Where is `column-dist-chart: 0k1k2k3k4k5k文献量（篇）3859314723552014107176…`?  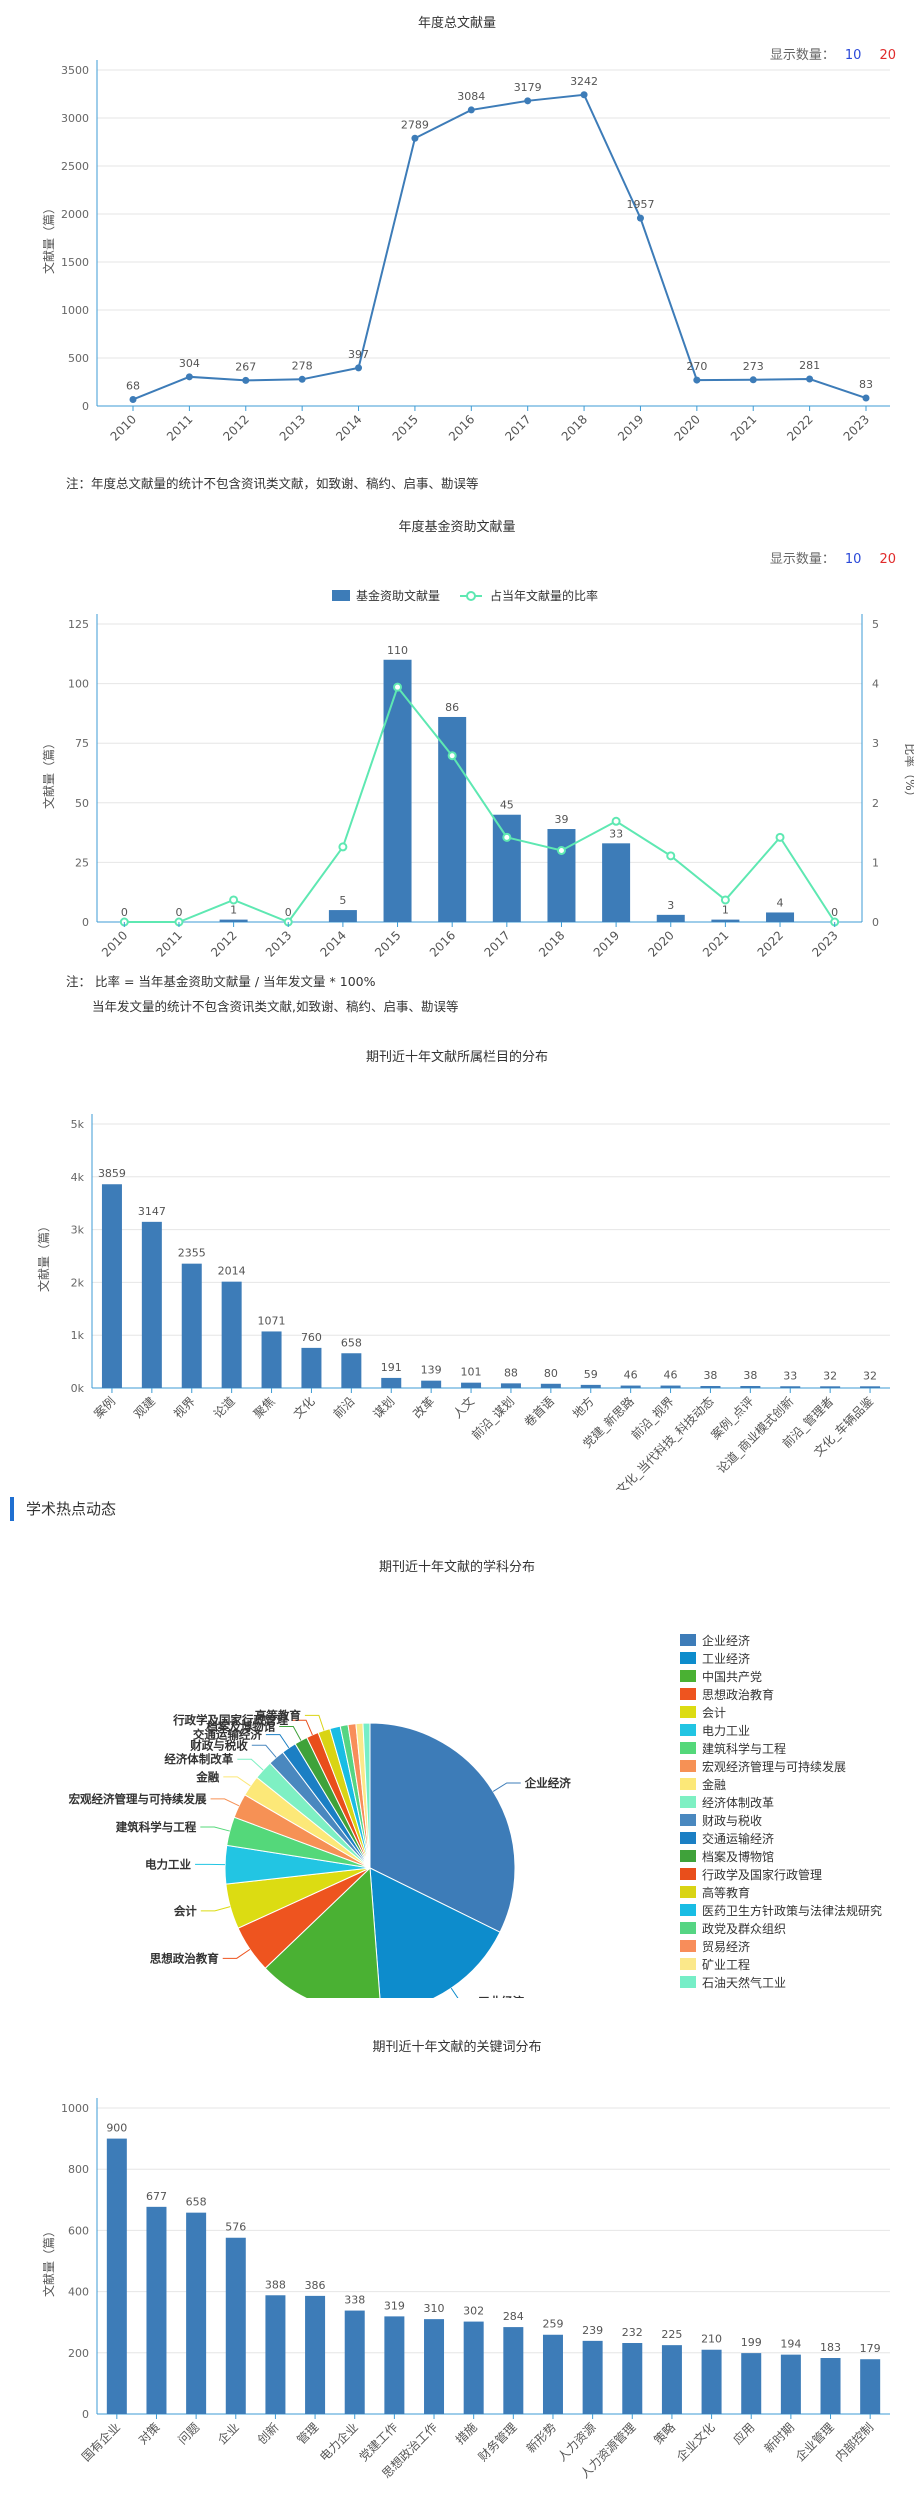
column-dist-chart: 0k1k2k3k4k5k文献量（篇）3859314723552014107176… is located at coordinates (463, 1302).